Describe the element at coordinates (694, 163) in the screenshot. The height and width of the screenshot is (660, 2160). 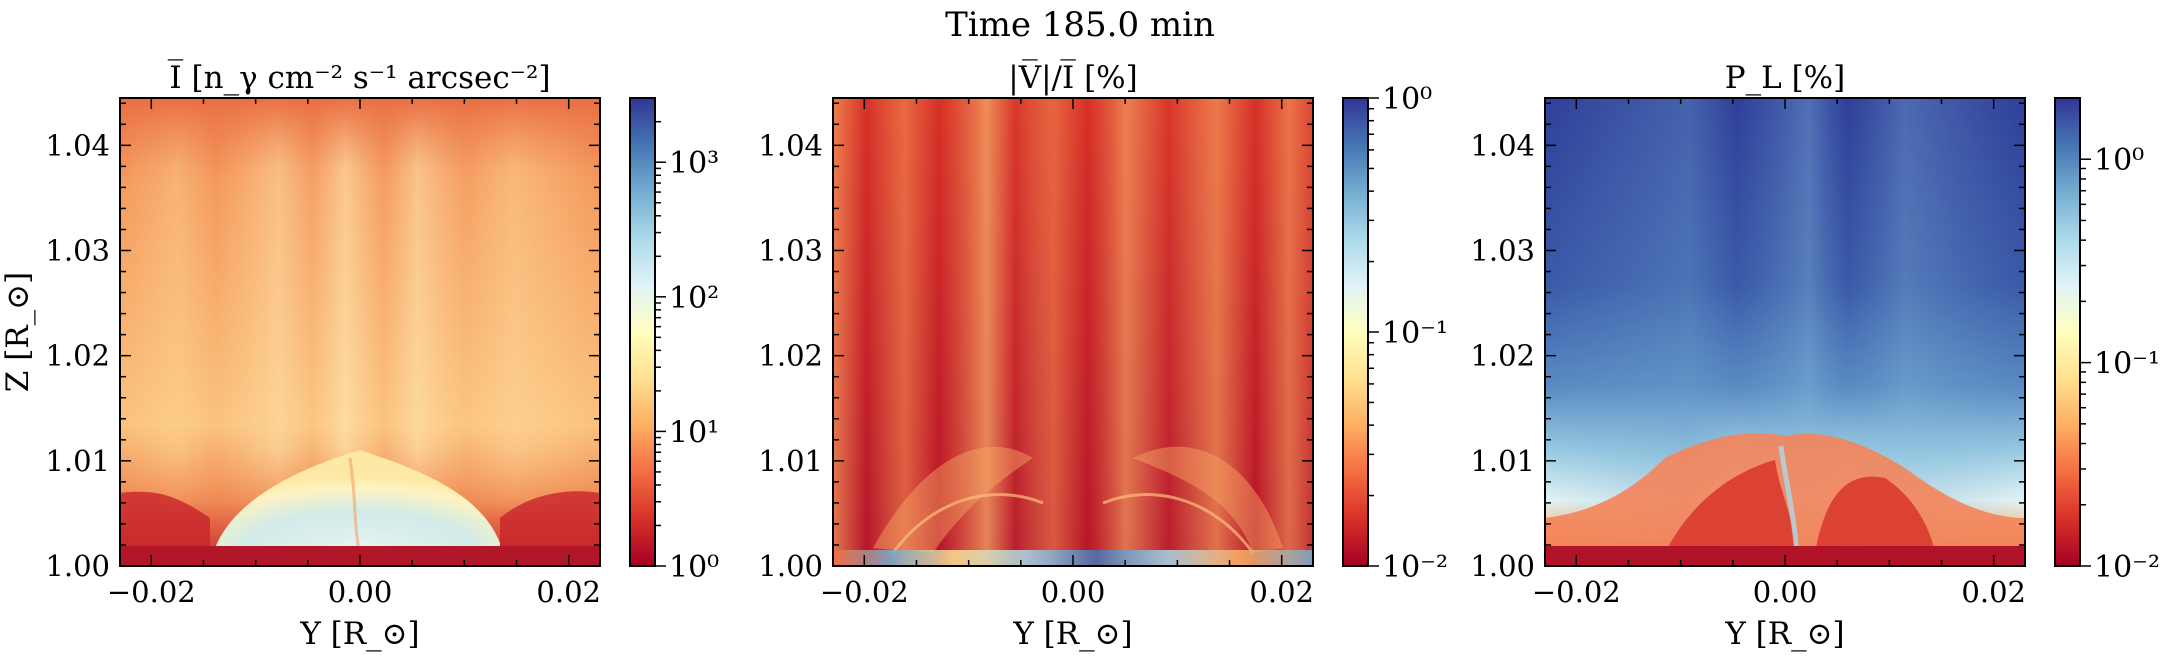
I see `colorbar-tick-label: 10³` at that location.